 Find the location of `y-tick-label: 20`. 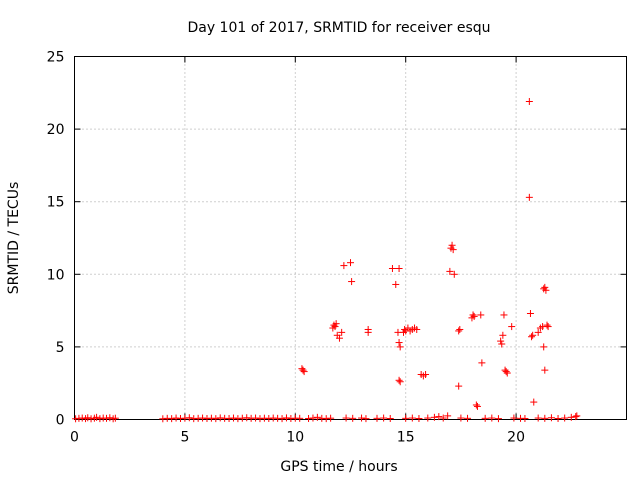

y-tick-label: 20 is located at coordinates (56, 130).